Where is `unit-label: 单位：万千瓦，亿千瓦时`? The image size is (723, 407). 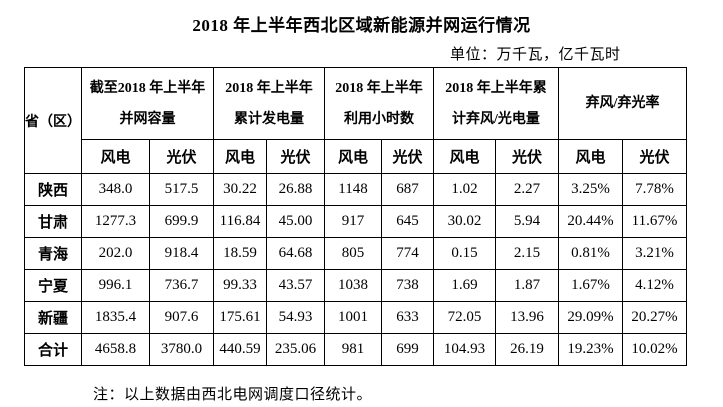
unit-label: 单位：万千瓦，亿千瓦时 is located at coordinates (535, 55).